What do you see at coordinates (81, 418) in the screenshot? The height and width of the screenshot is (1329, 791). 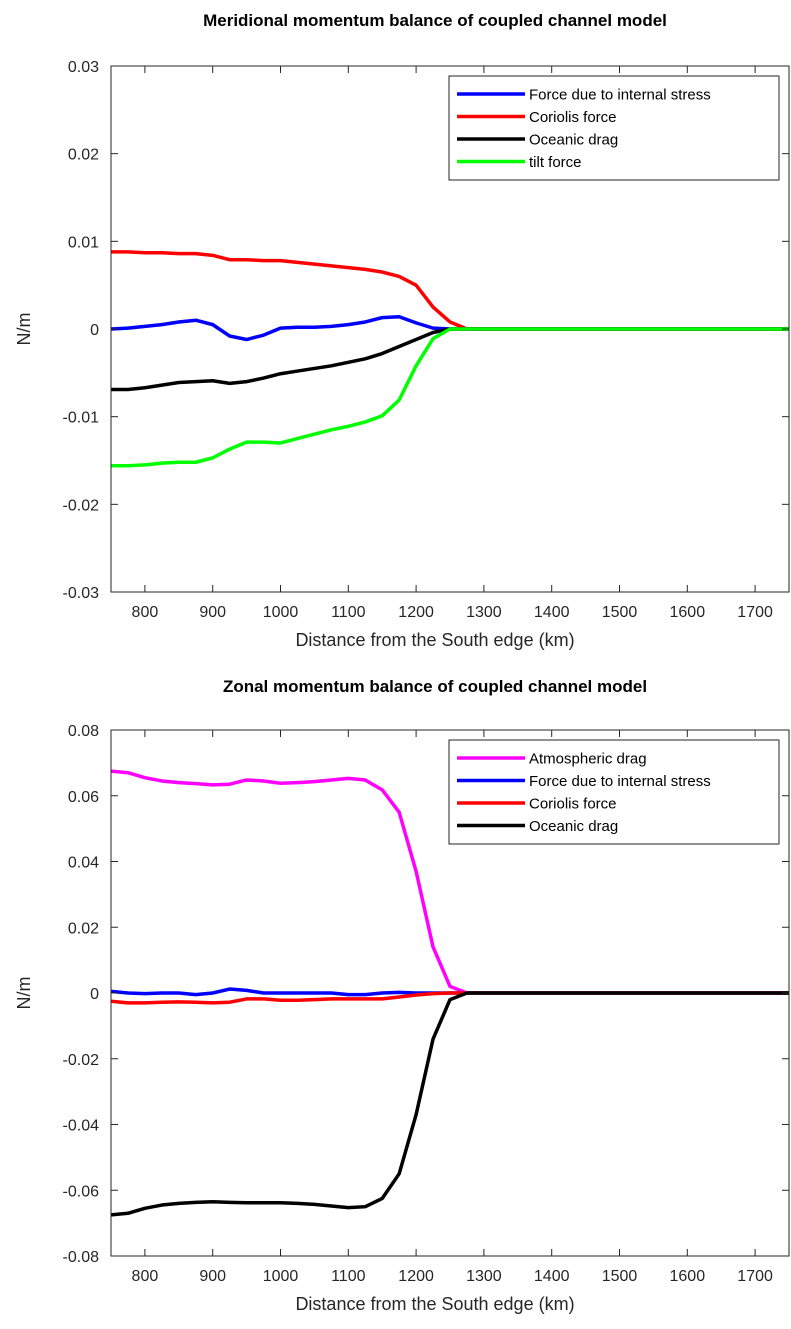 I see `y-tick-label: -0.01` at bounding box center [81, 418].